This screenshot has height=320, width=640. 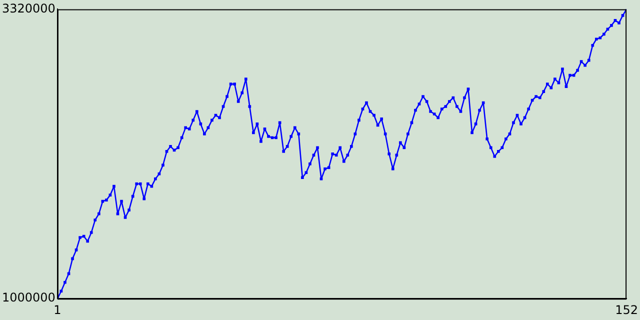 I want to click on y-tick-label: 3320000, so click(x=29, y=8).